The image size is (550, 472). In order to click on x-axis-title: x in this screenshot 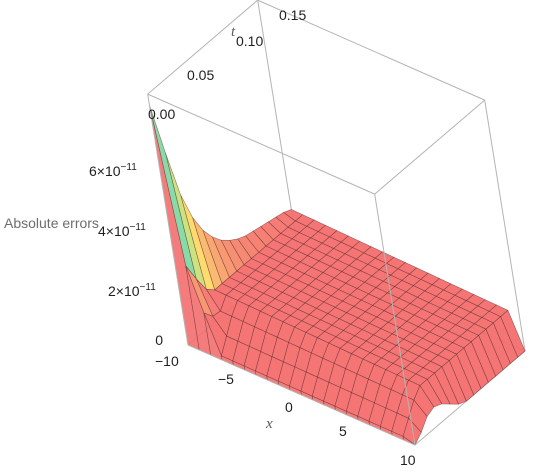, I will do `click(269, 424)`.